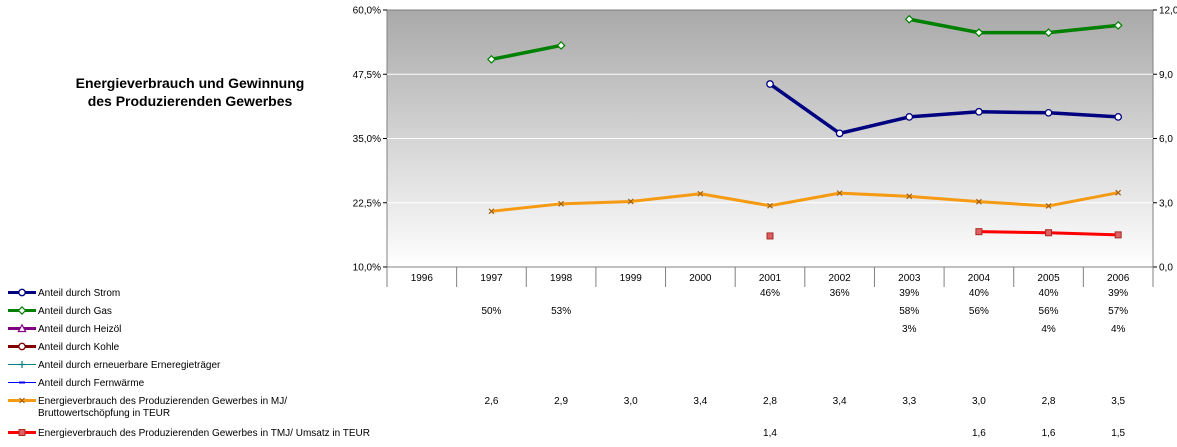 The image size is (1177, 447). Describe the element at coordinates (104, 413) in the screenshot. I see `legend-label: Bruttowertschöpfung in TEUR` at that location.